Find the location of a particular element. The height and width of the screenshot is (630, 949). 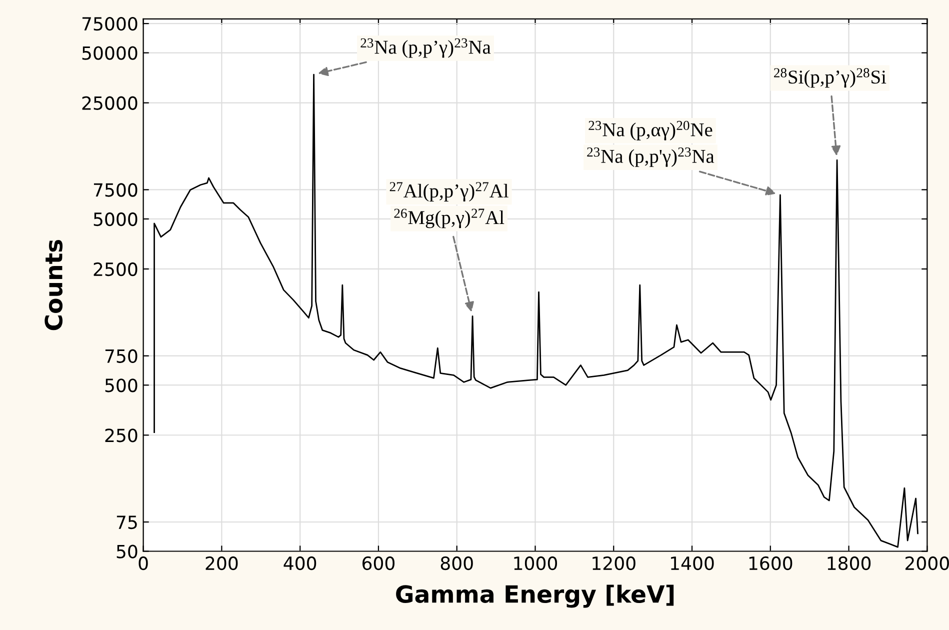

y-tick-label: 250 is located at coordinates (121, 435).